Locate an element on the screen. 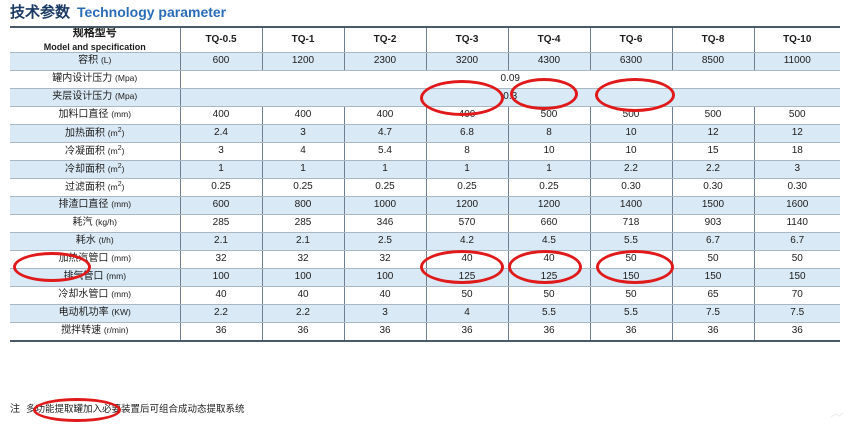  row-label-unit: (KW) is located at coordinates (121, 312).